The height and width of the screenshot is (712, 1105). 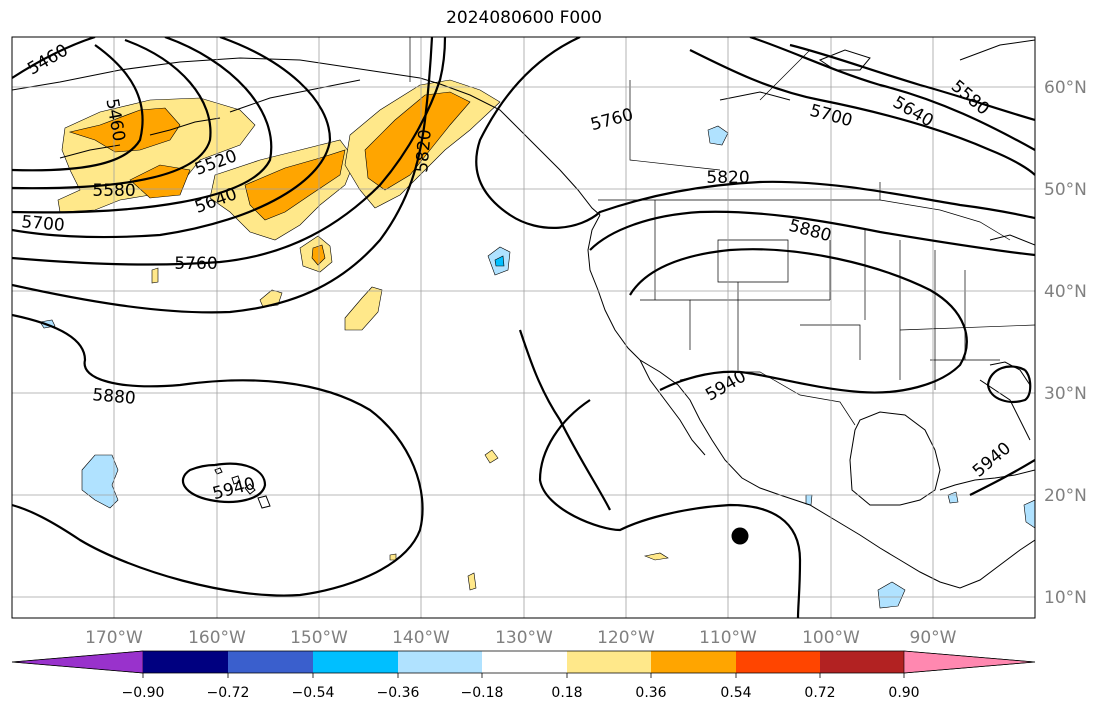 I want to click on latitude-label: 60°N, so click(x=1065, y=88).